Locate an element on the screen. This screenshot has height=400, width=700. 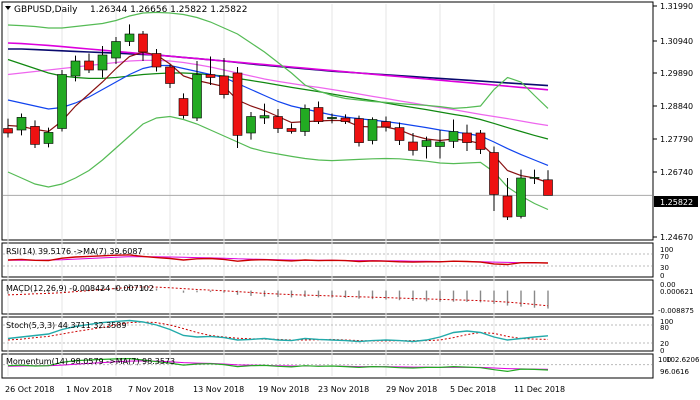
macd-level-label: 0.000621 is located at coordinates (676, 292).